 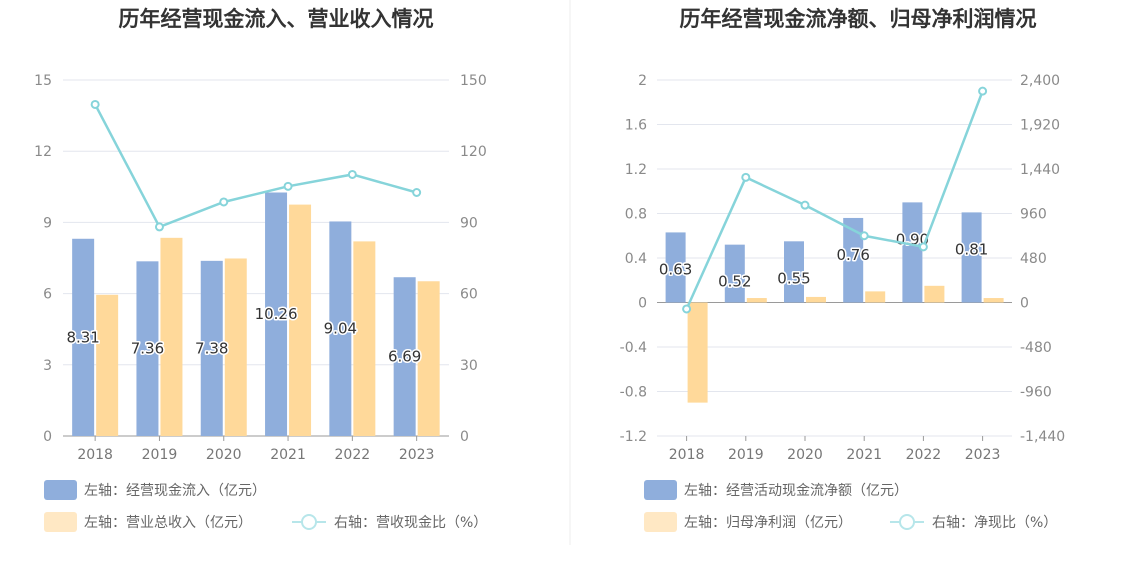 What do you see at coordinates (469, 295) in the screenshot?
I see `right-axis-tick-label: 60` at bounding box center [469, 295].